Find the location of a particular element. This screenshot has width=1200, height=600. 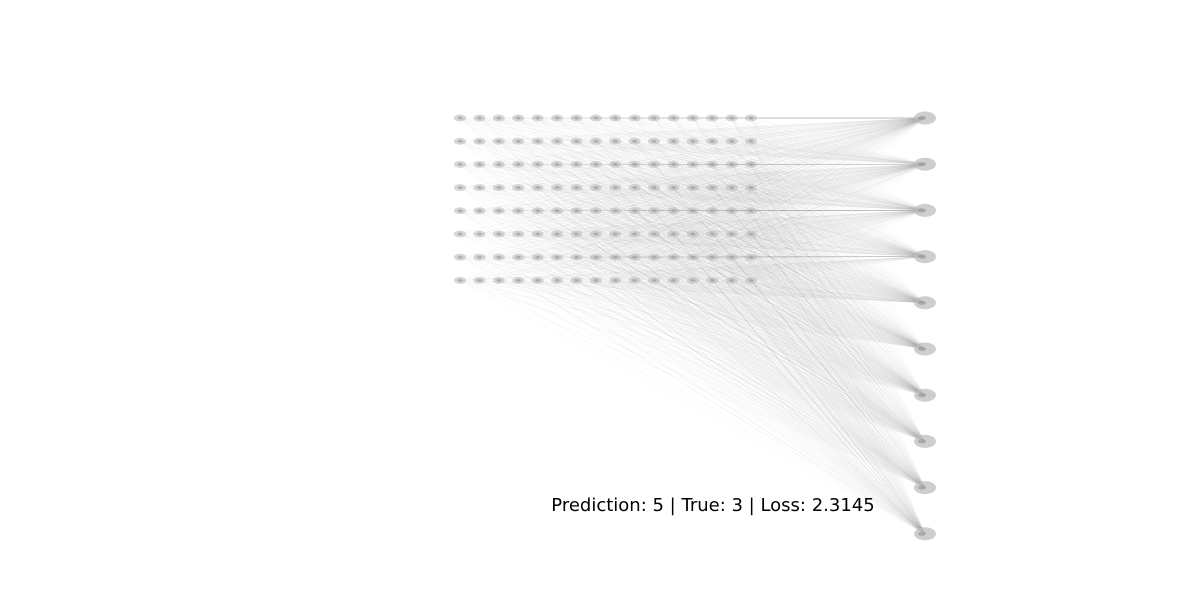

output-node is located at coordinates (925, 349).